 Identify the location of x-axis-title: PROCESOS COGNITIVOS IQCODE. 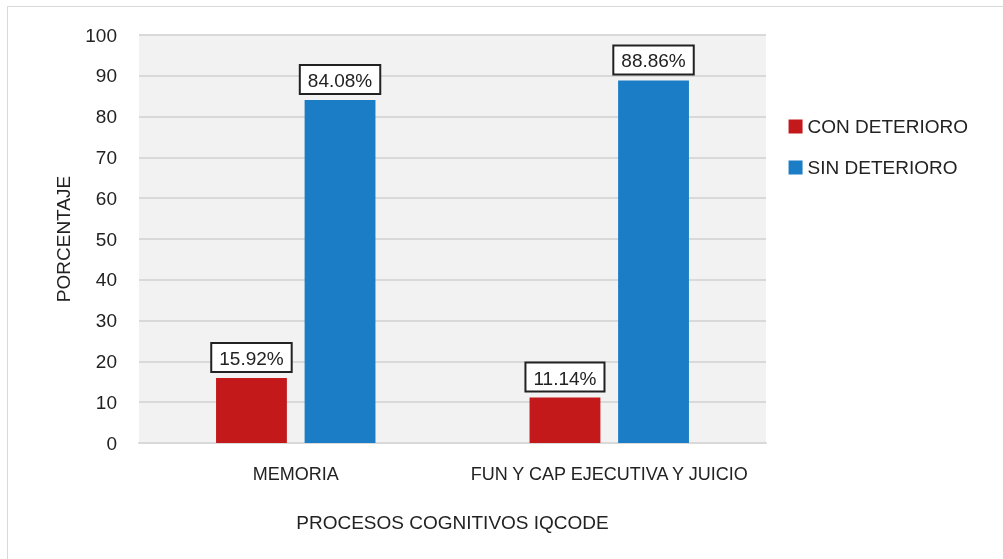
(452, 522).